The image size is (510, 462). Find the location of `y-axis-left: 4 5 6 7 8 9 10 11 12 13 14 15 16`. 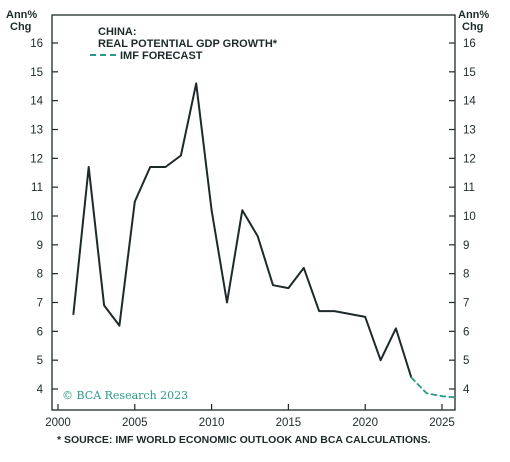

y-axis-left: 4 5 6 7 8 9 10 11 12 13 14 15 16 is located at coordinates (44, 217).